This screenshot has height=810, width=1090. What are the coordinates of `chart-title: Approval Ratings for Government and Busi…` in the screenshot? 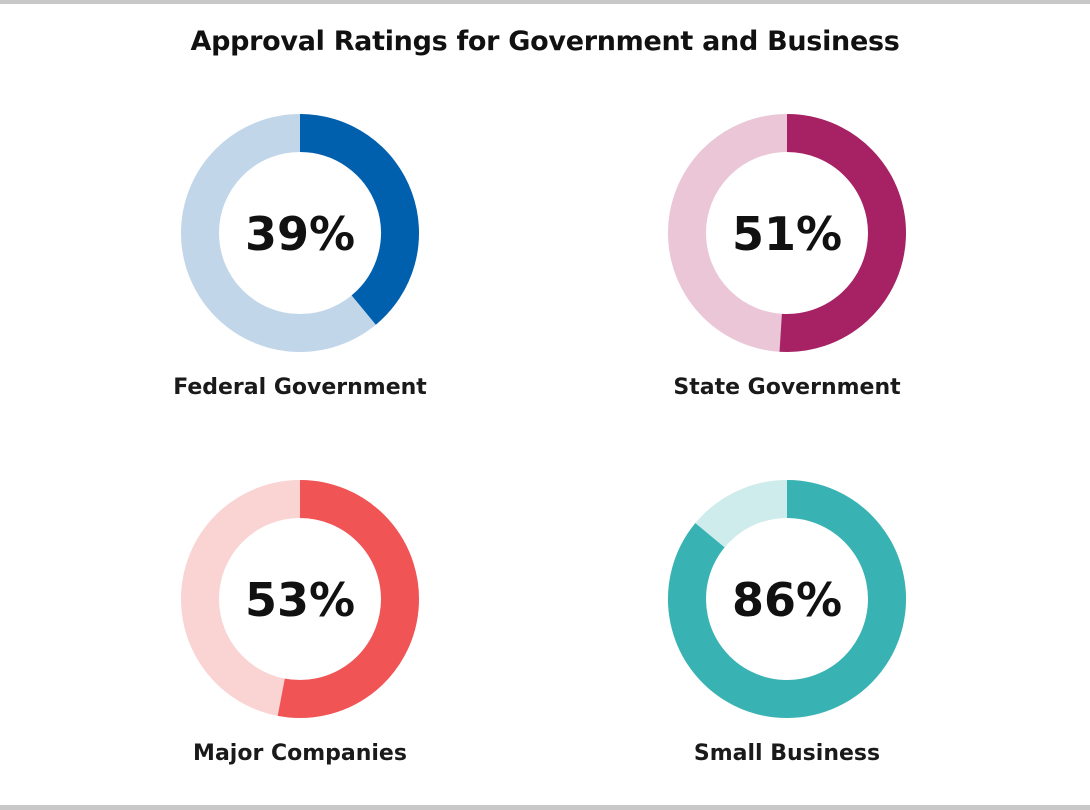 It's located at (545, 41).